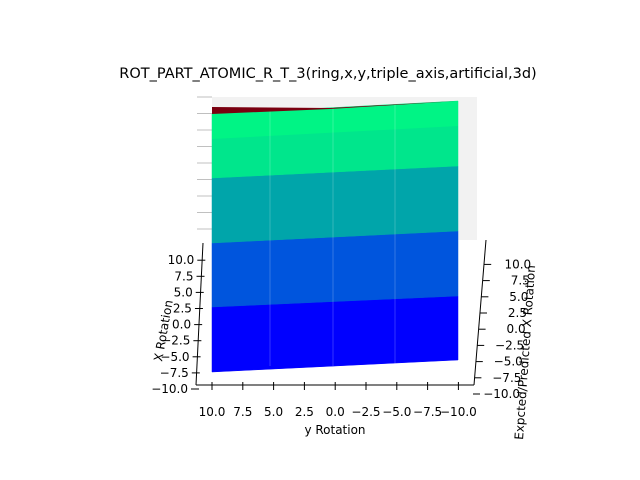 The width and height of the screenshot is (640, 480). I want to click on z-tick-label: −10.0, so click(501, 394).